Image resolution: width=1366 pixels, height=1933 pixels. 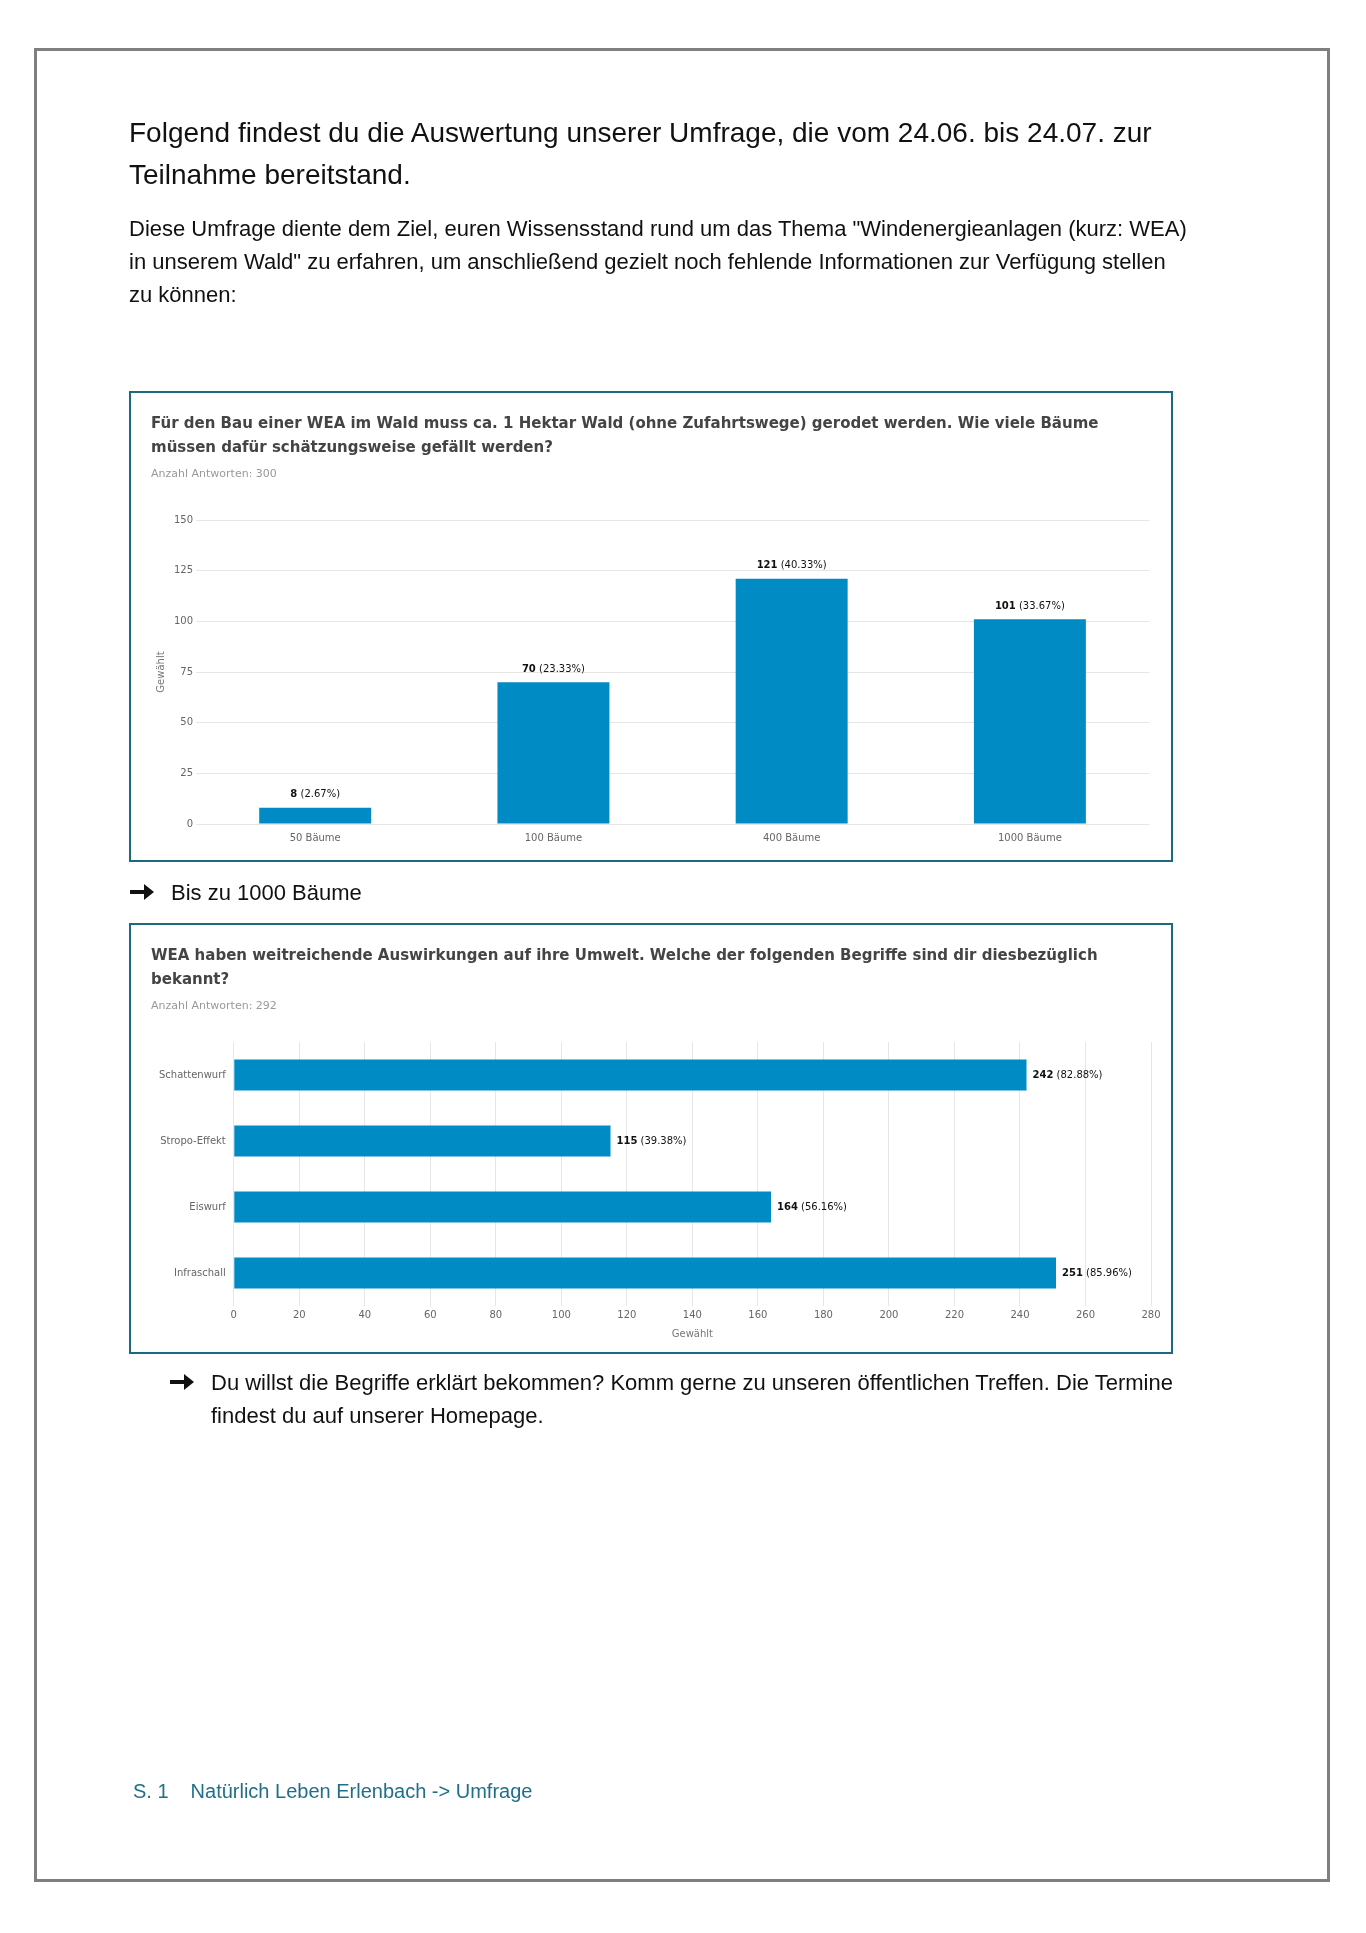 What do you see at coordinates (1085, 1314) in the screenshot?
I see `x-tick-label: 260` at bounding box center [1085, 1314].